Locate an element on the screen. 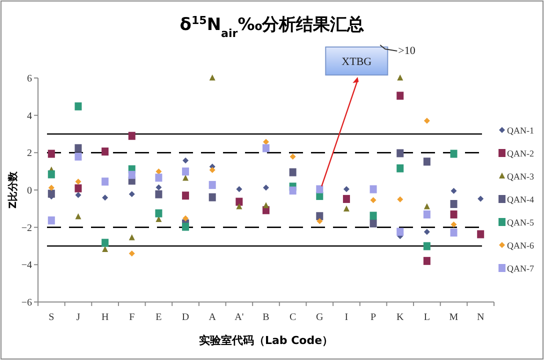 This screenshot has width=544, height=360. x-tick-label: F is located at coordinates (132, 317).